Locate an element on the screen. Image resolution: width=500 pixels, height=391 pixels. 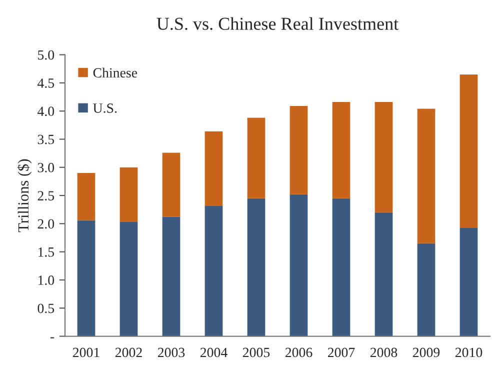
x-tick-label: 2005 is located at coordinates (256, 353).